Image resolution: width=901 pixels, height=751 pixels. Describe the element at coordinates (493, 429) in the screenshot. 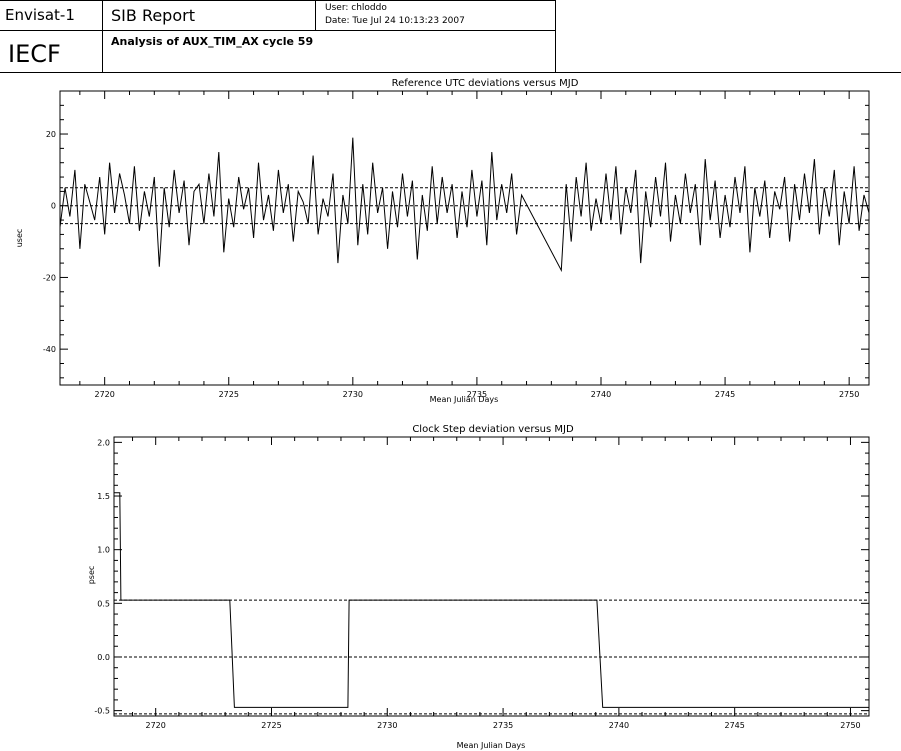

I see `chart-title: Clock Step deviation versus MJD` at that location.